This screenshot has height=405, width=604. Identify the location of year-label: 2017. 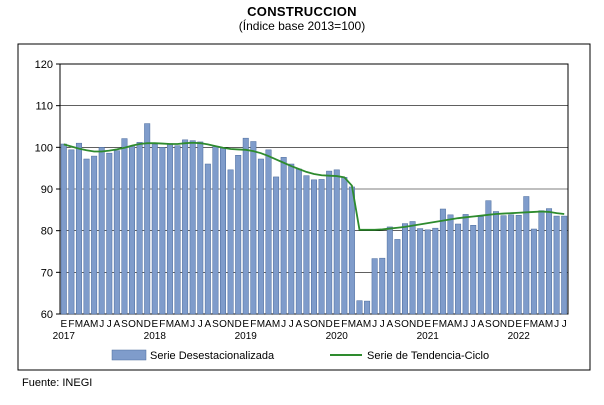
(64, 336).